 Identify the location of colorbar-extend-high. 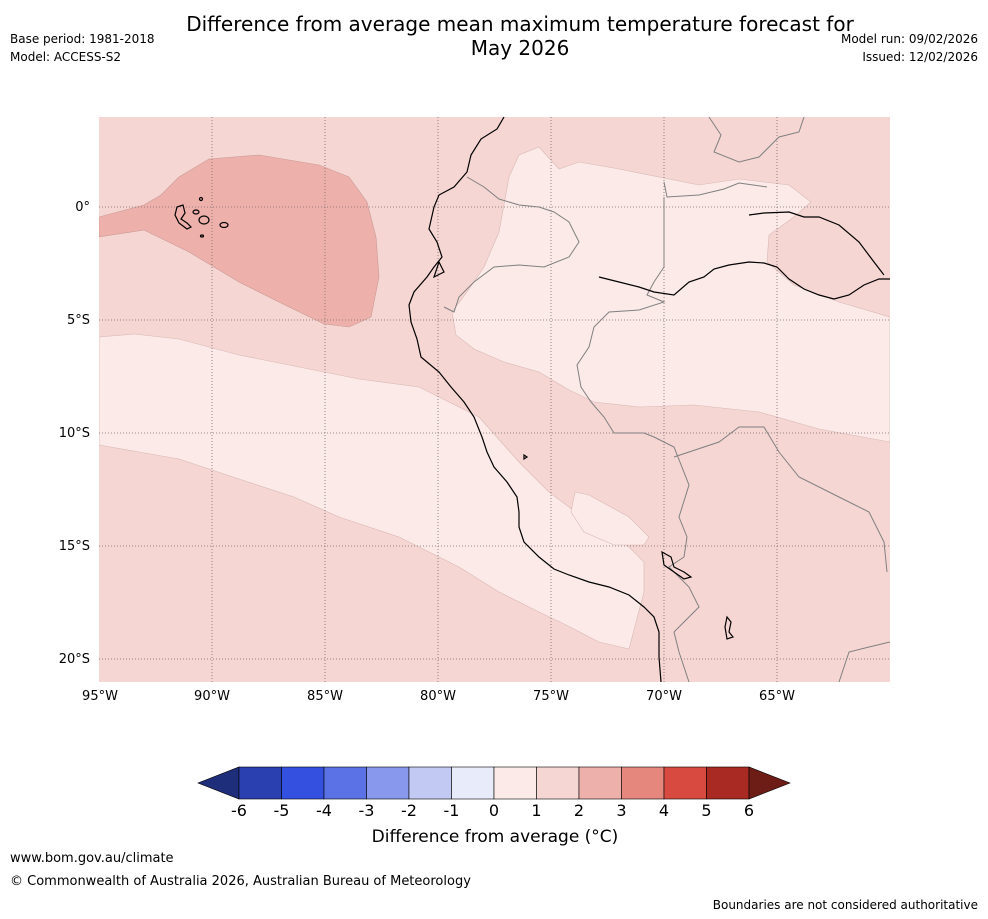
(769, 783).